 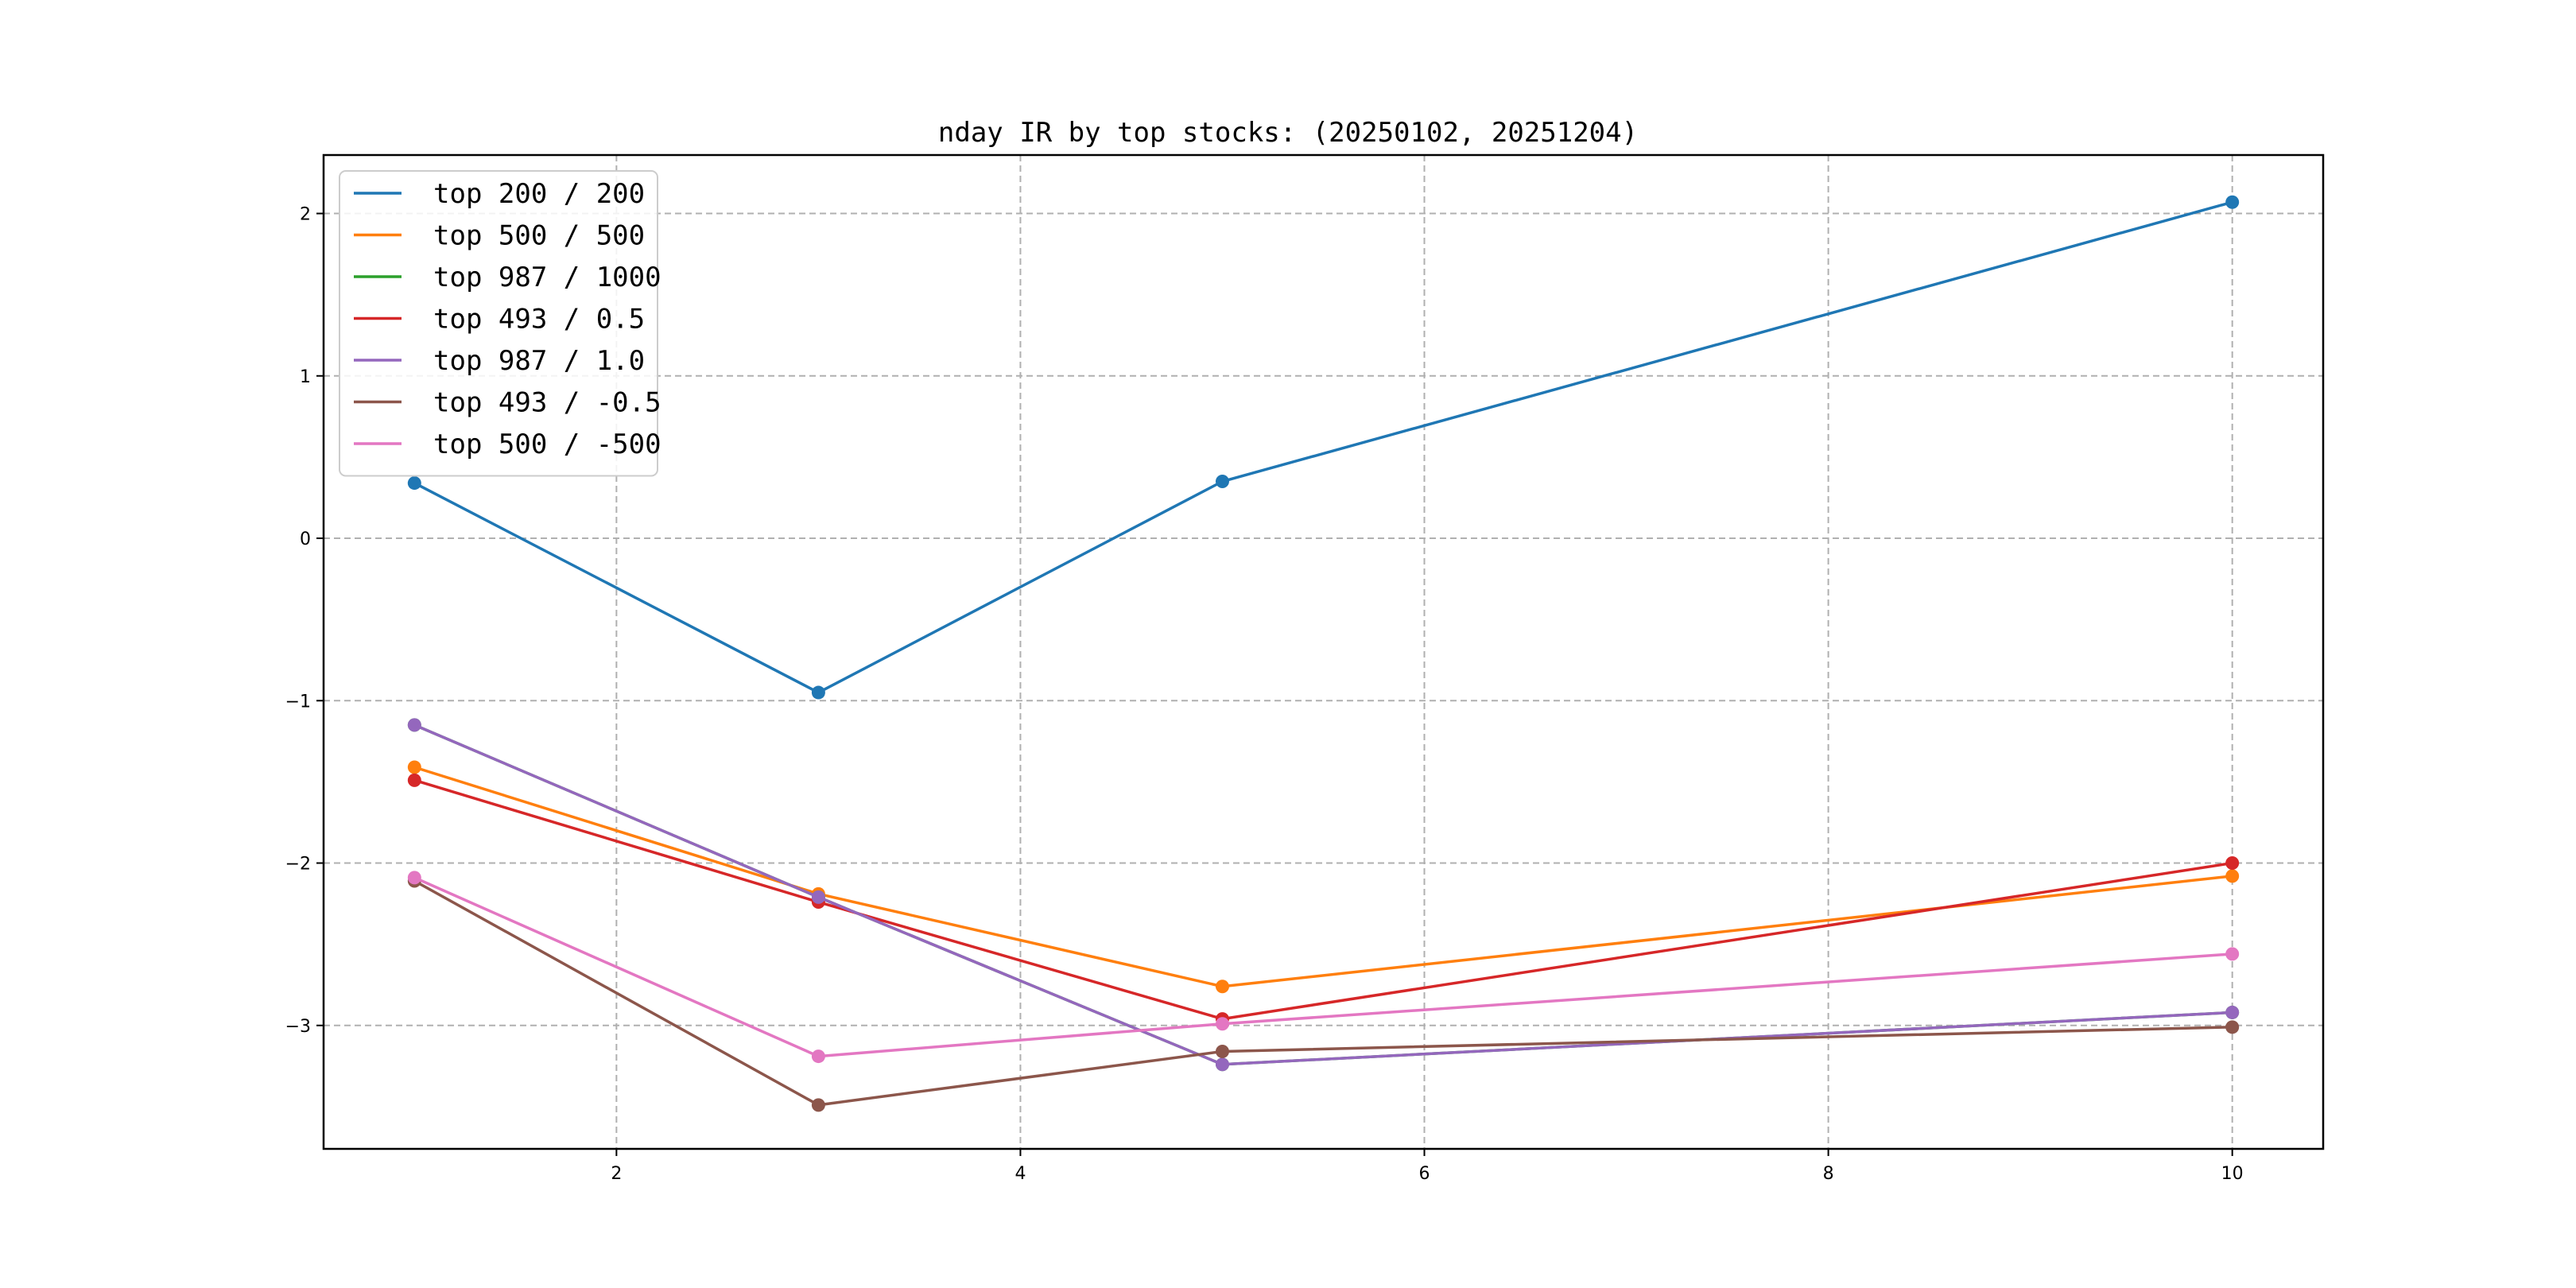 I want to click on y-tick-label: 2, so click(x=305, y=215).